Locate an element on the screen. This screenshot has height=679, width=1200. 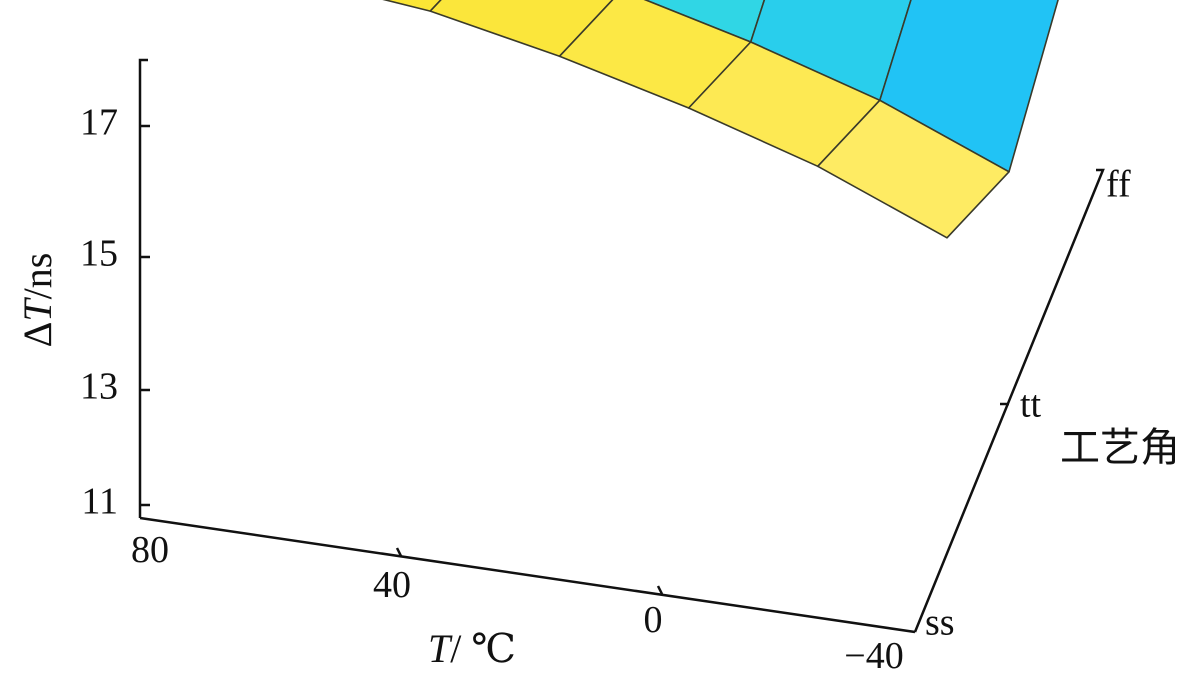
depth-axis-title: 工艺角 is located at coordinates (1120, 448).